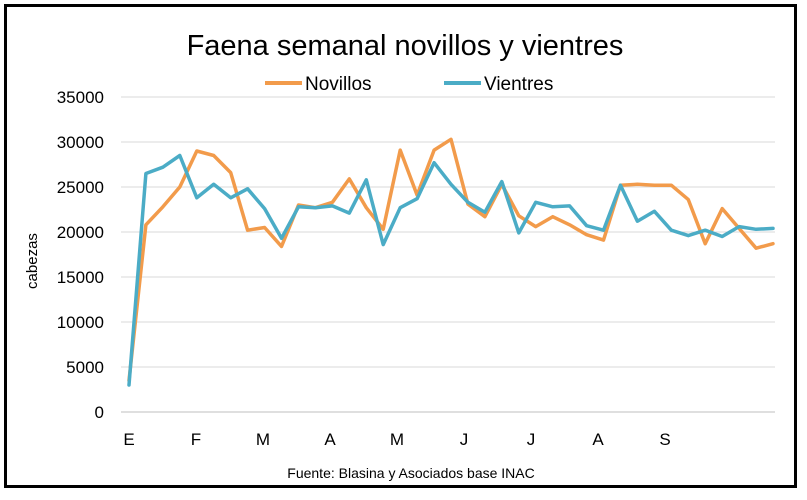 The height and width of the screenshot is (500, 807). I want to click on y-axis-title: cabezas, so click(32, 261).